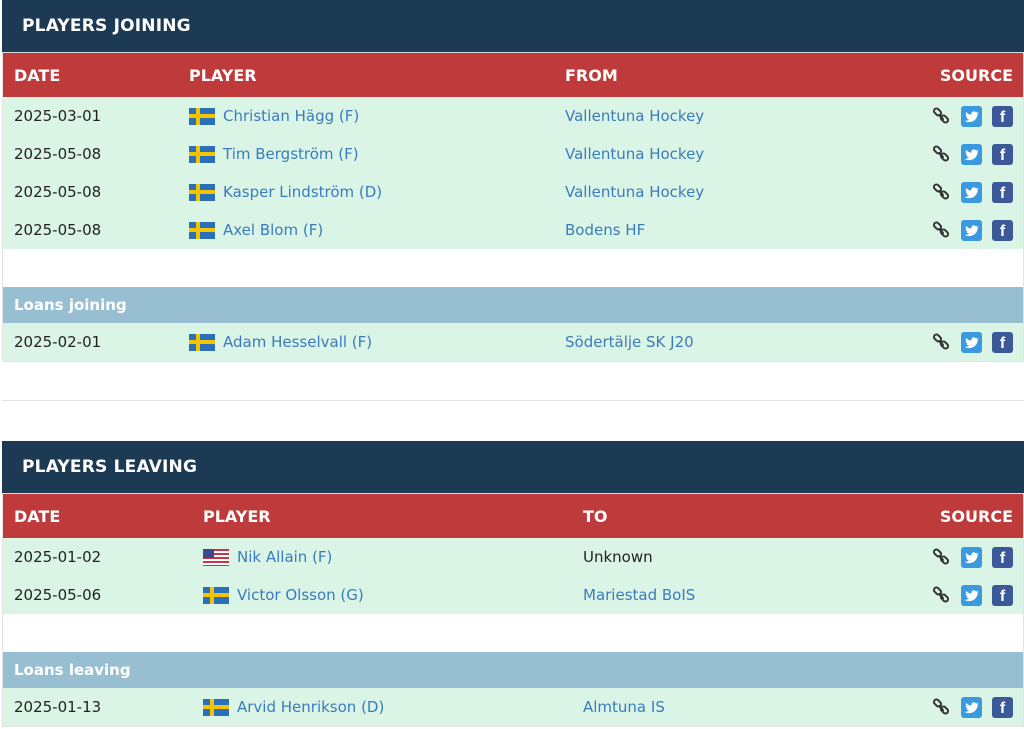  Describe the element at coordinates (298, 342) in the screenshot. I see `player-link: Adam Hesselvall (F)` at that location.